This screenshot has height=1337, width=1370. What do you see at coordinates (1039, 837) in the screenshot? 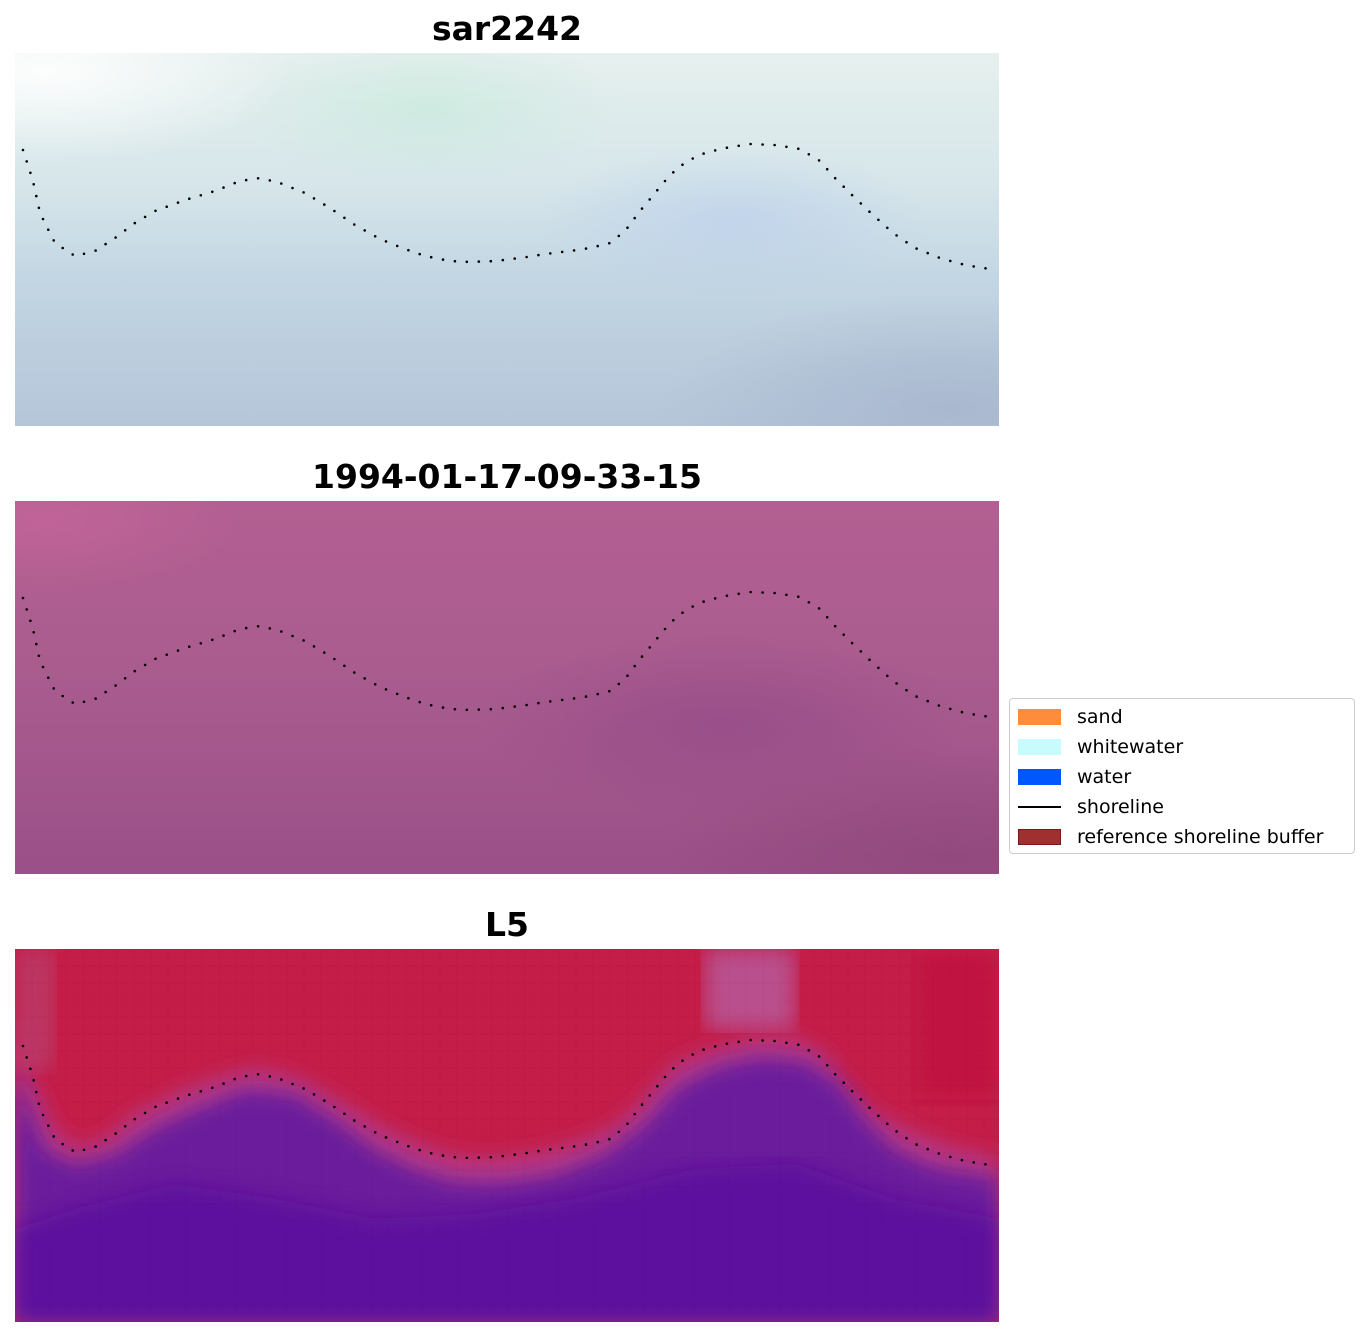
I see `buffer-swatch` at bounding box center [1039, 837].